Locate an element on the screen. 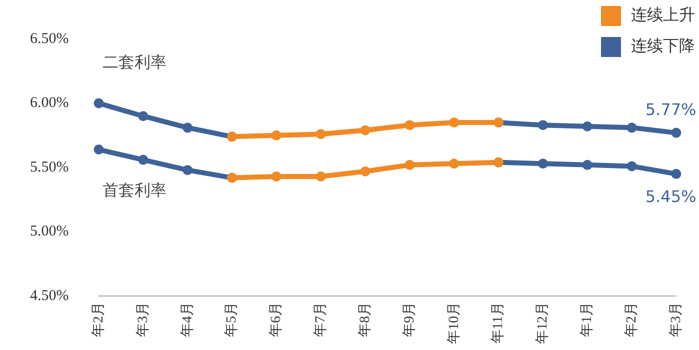 The height and width of the screenshot is (350, 699). legend-label: 连续下降 is located at coordinates (663, 46).